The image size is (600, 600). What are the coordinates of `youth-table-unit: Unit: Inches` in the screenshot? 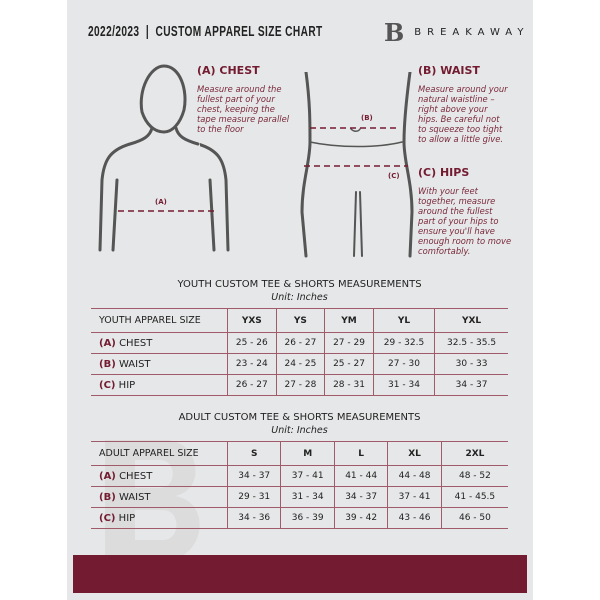 It's located at (299, 297).